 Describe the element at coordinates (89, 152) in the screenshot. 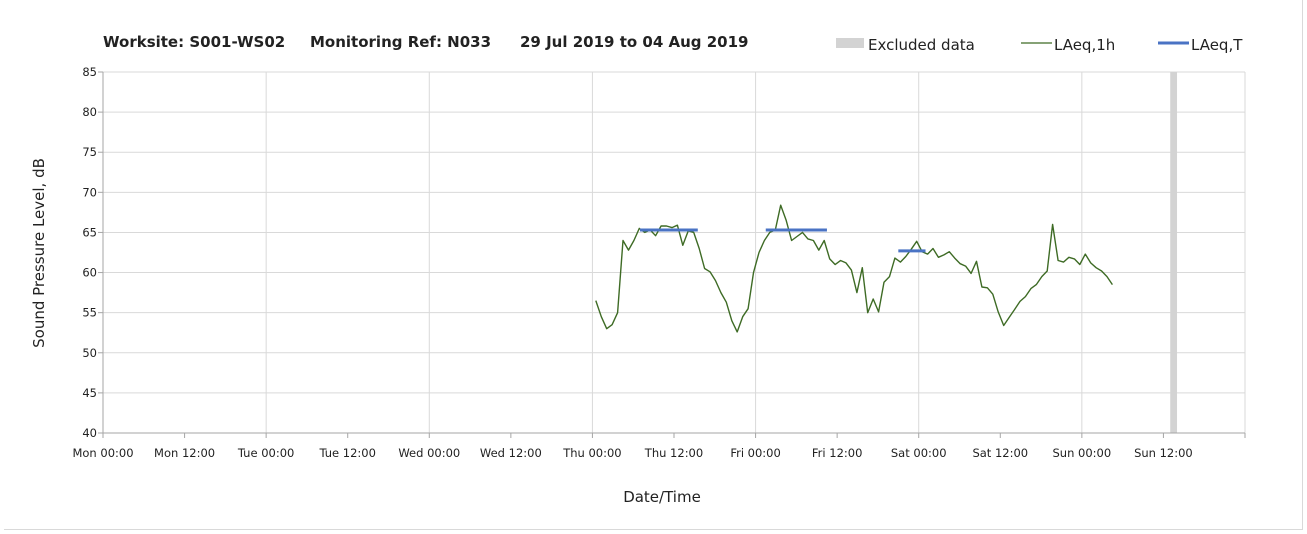

I see `y-tick-label: 75` at that location.